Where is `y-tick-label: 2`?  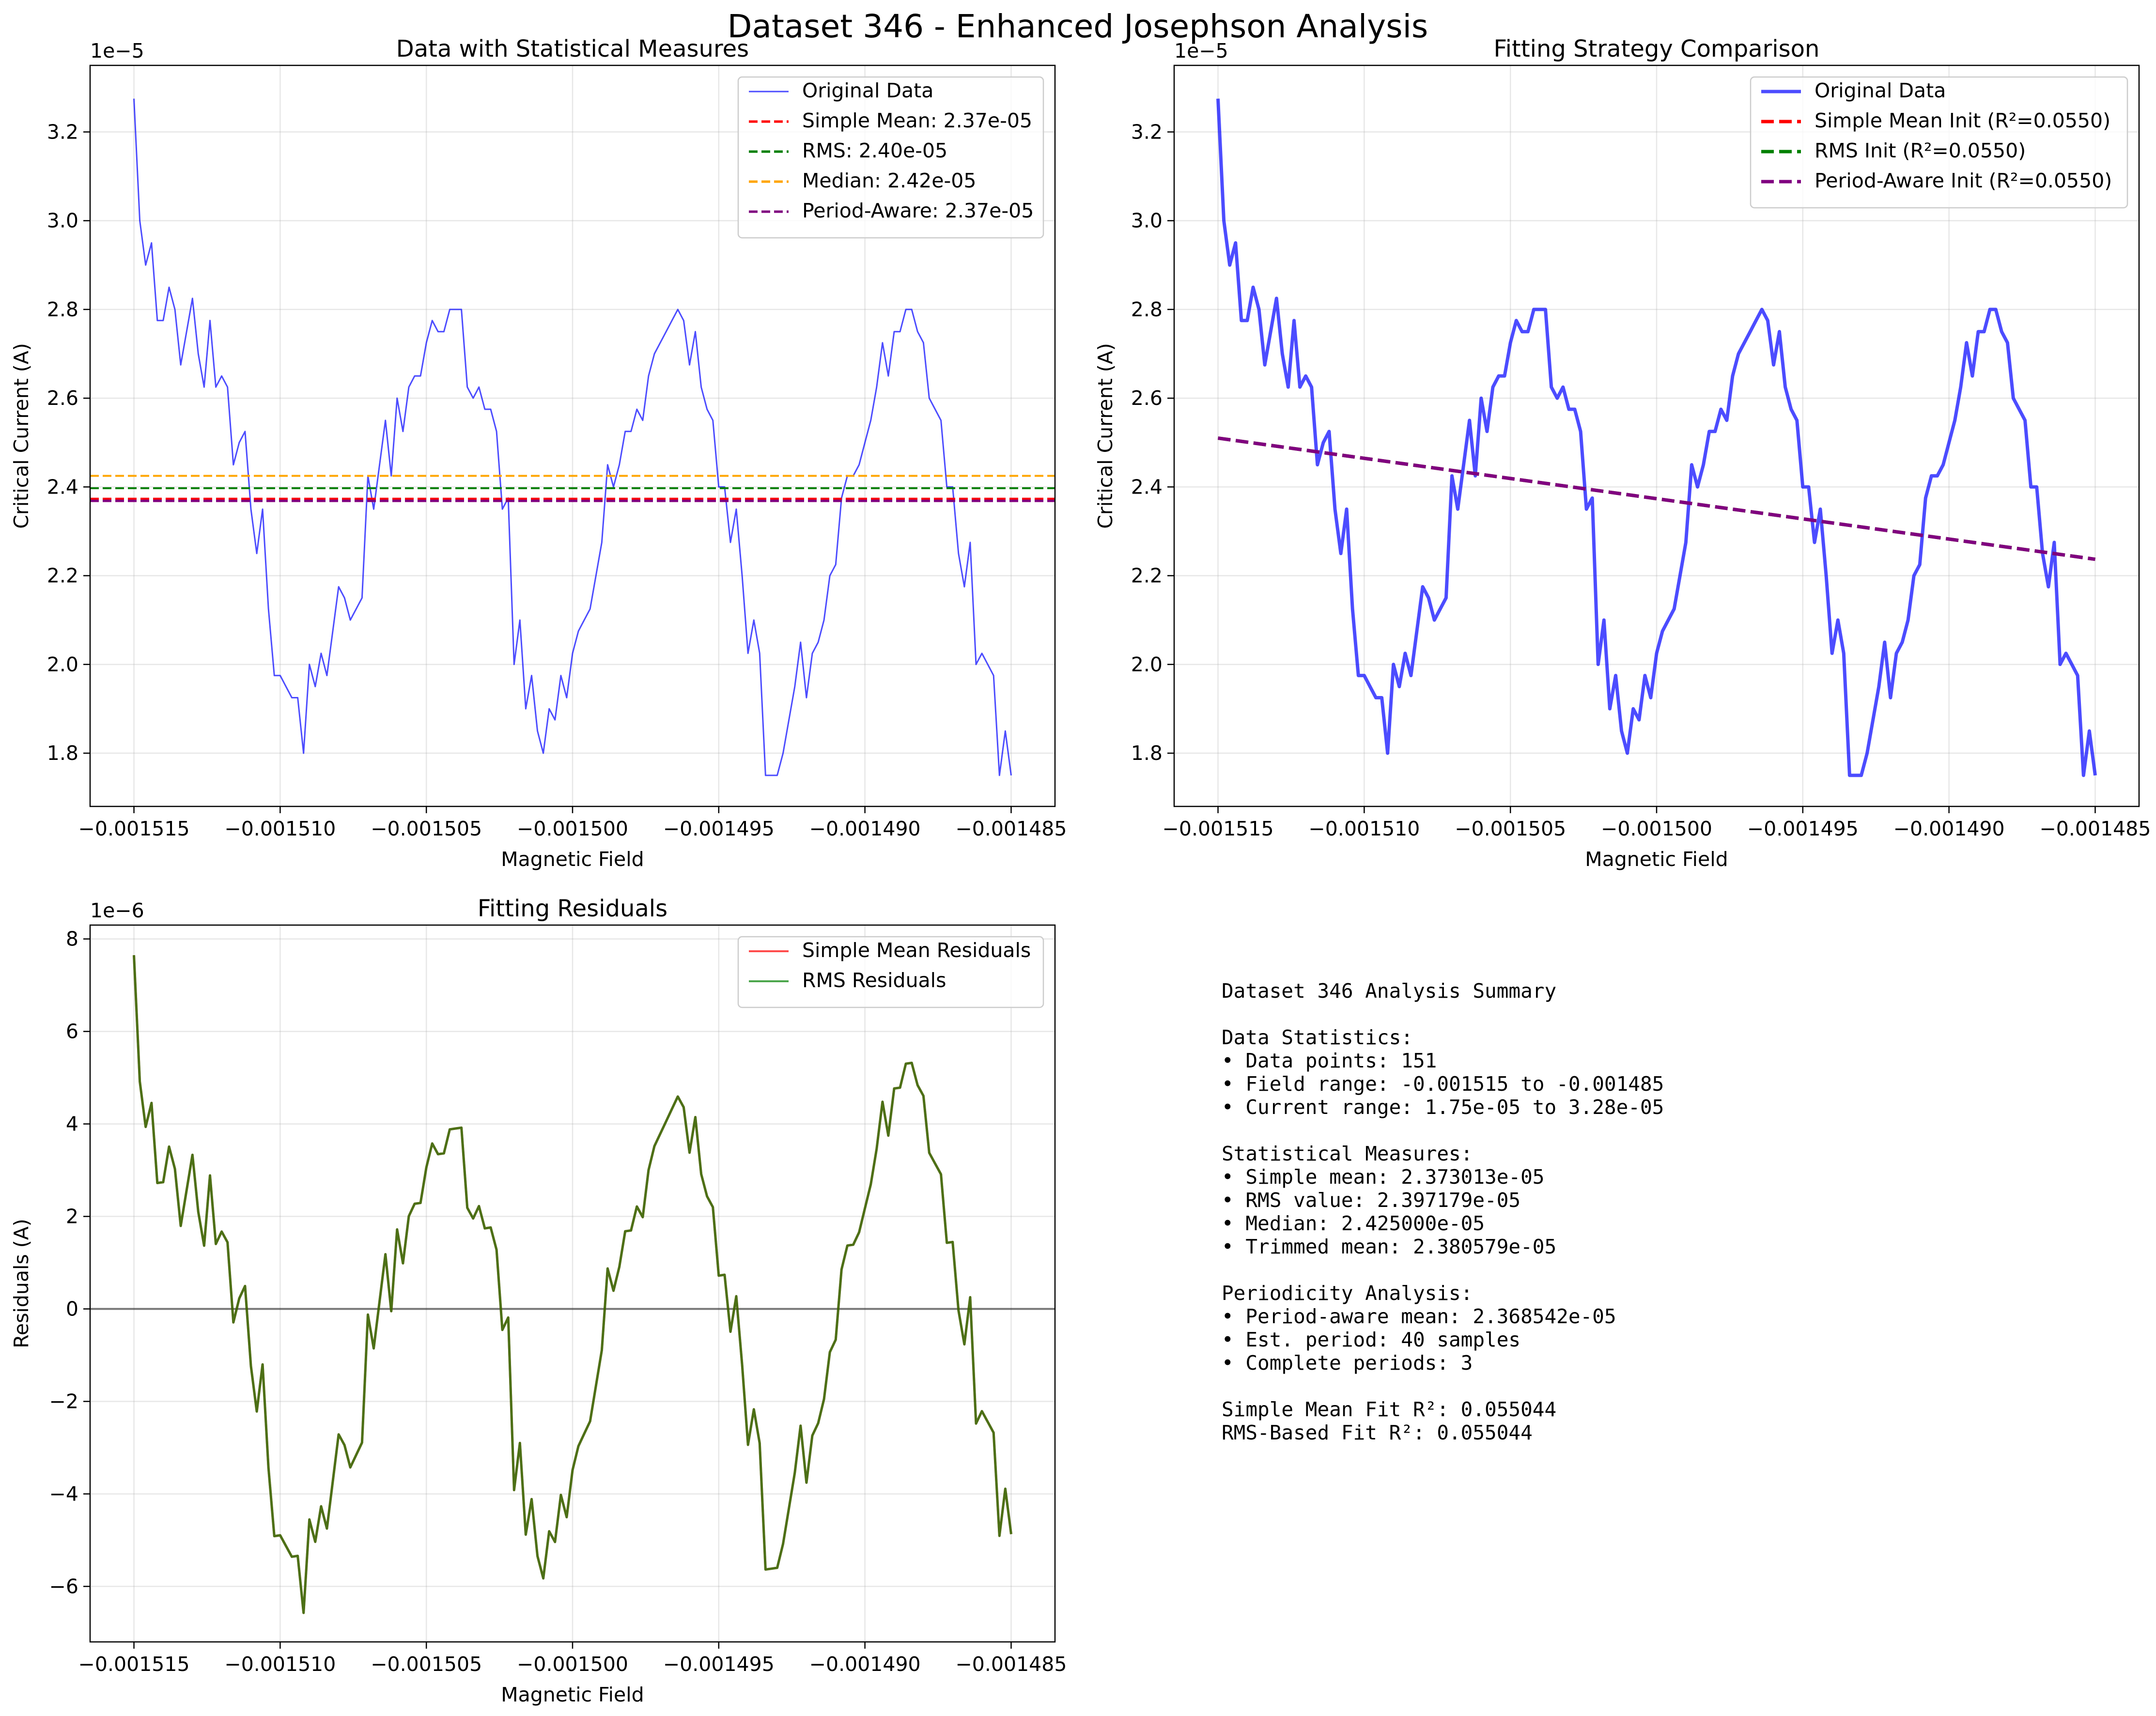
y-tick-label: 2 is located at coordinates (72, 1216).